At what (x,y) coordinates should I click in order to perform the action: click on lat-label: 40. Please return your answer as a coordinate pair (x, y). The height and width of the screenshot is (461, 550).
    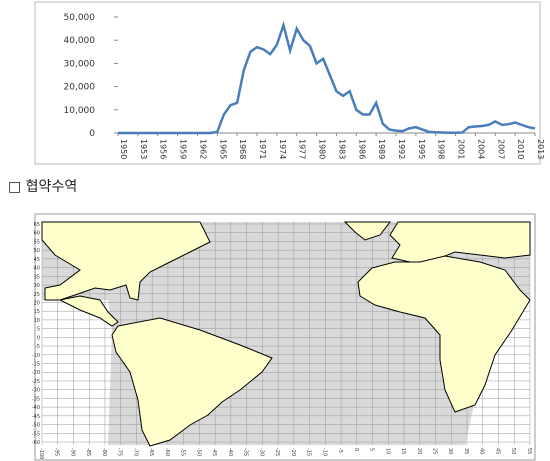
    Looking at the image, I should click on (37, 269).